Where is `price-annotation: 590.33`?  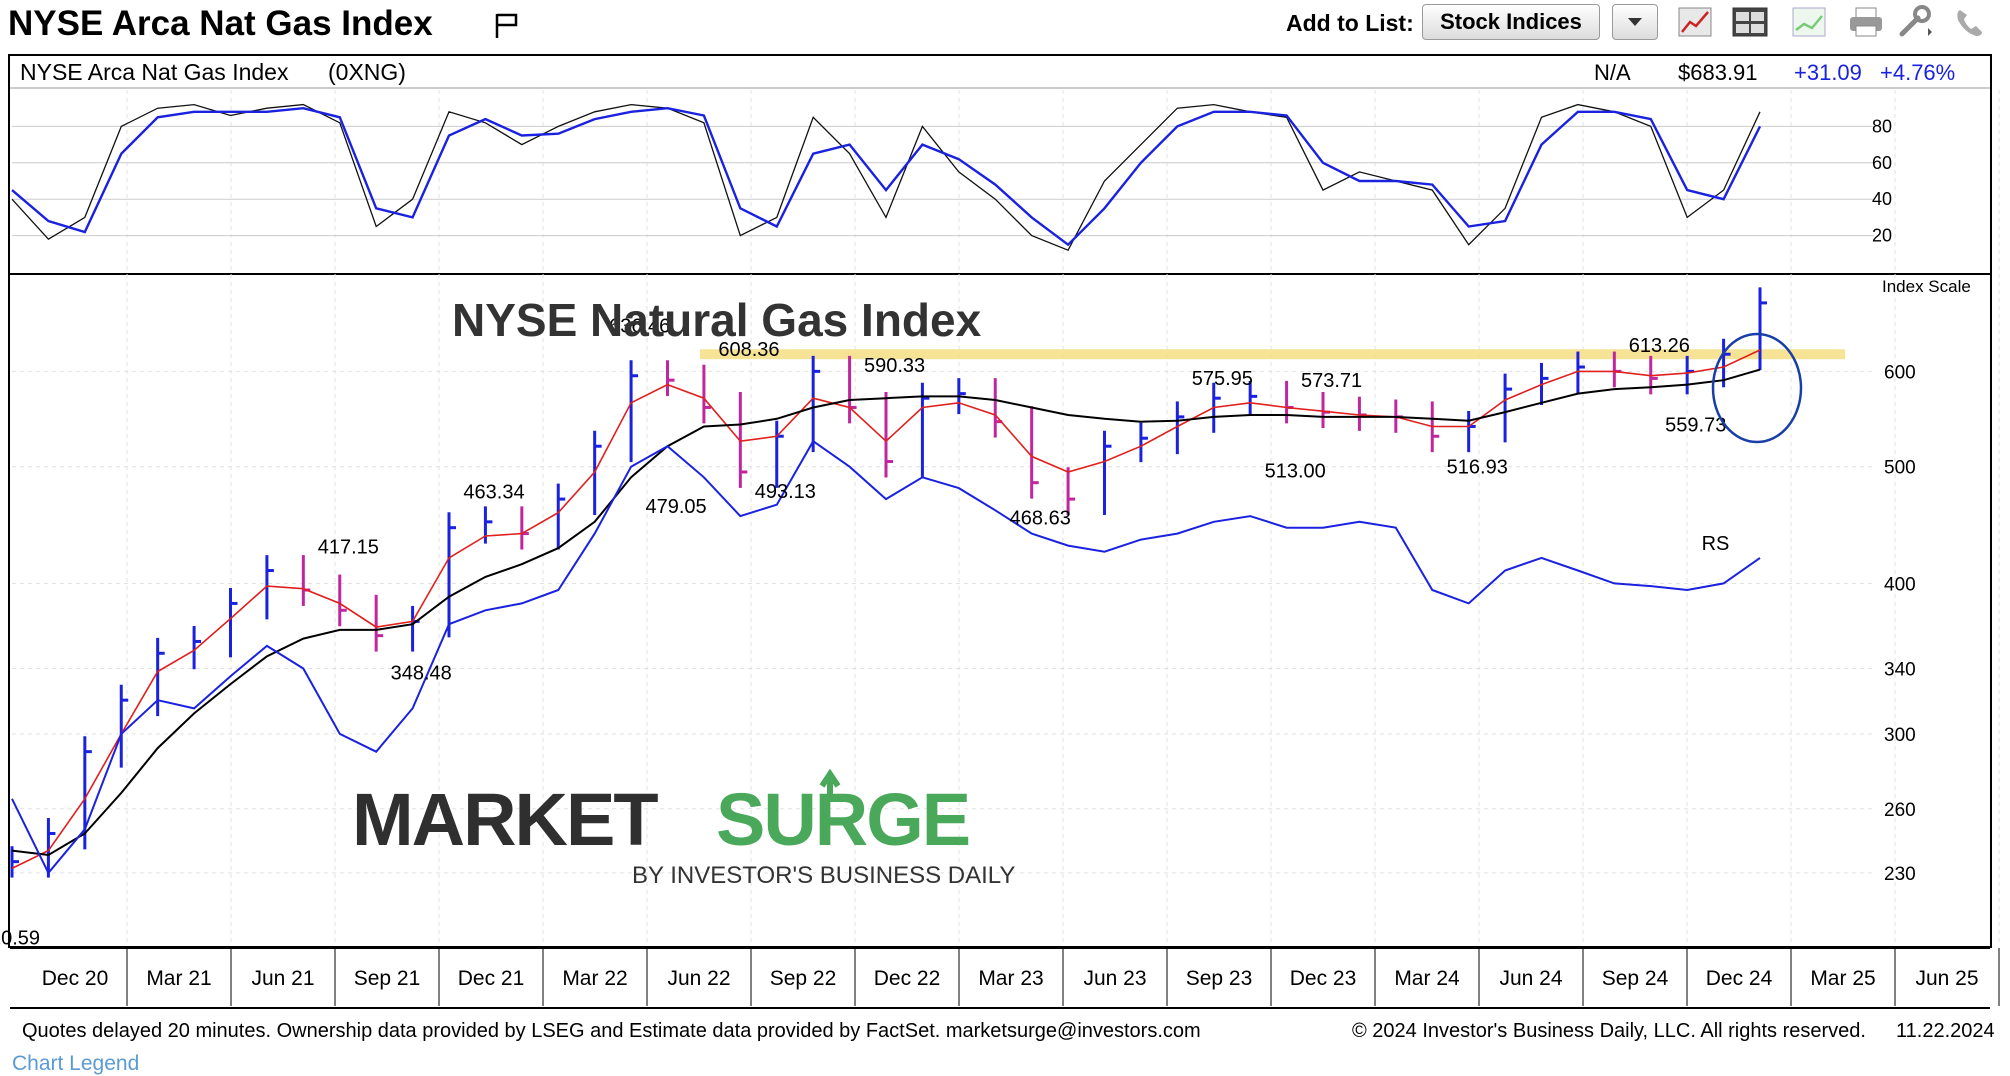
price-annotation: 590.33 is located at coordinates (894, 366).